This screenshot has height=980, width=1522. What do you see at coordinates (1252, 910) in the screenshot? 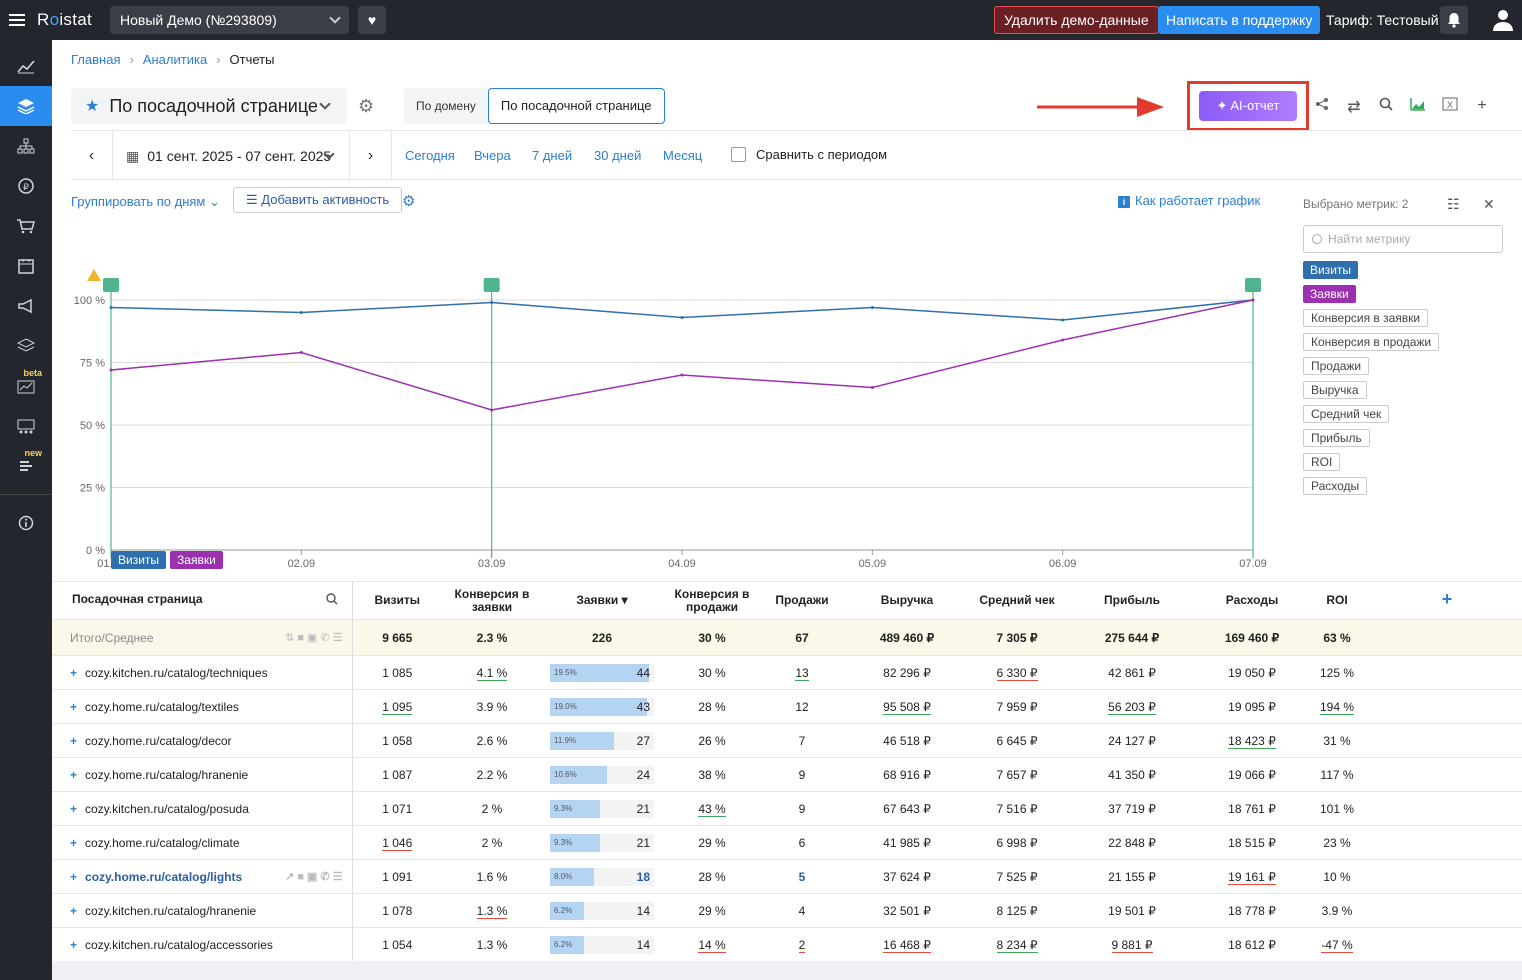
I see `costs-value: 18 778 ₽` at bounding box center [1252, 910].